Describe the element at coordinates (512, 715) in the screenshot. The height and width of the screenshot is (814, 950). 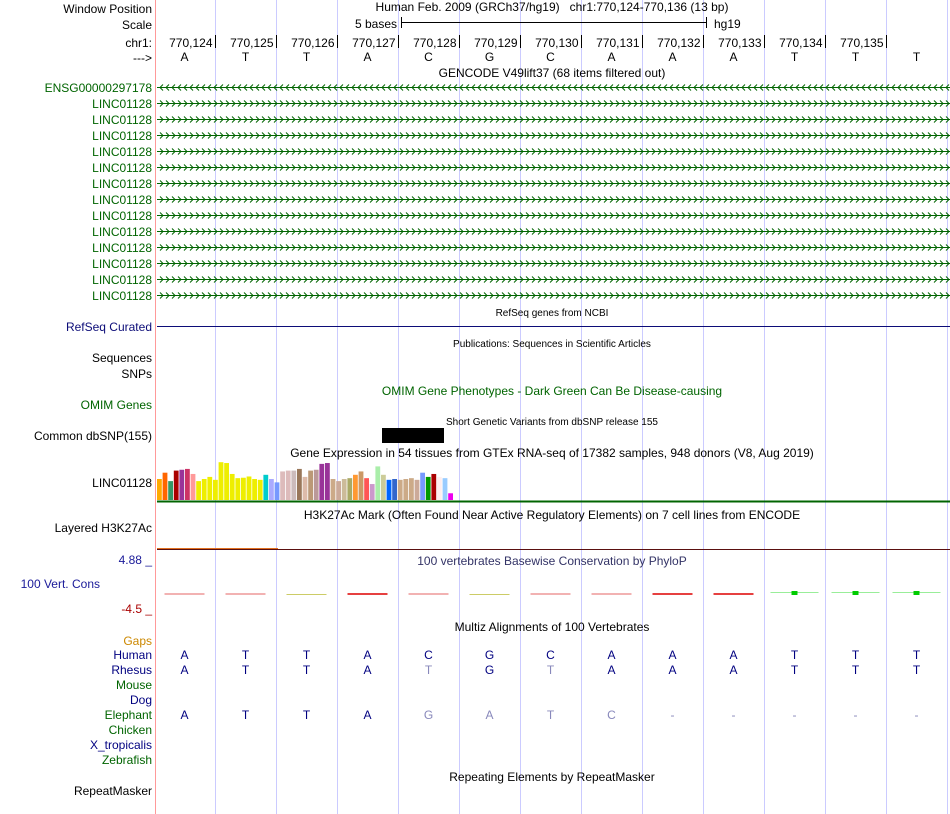
I see `multiz-species-row: Elephant A T T A G A T C - - - - -` at that location.